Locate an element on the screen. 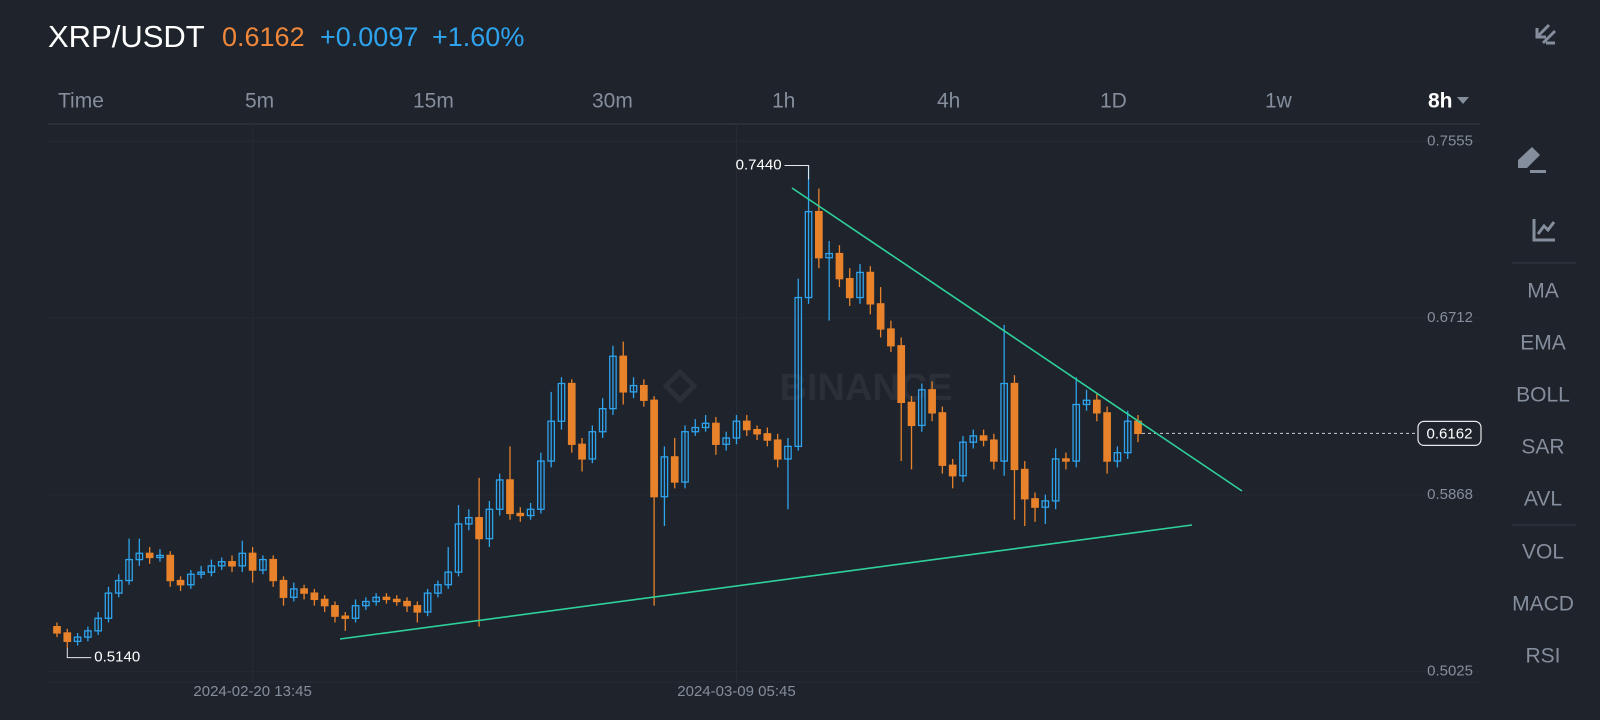  indicator: SAR is located at coordinates (1542, 447).